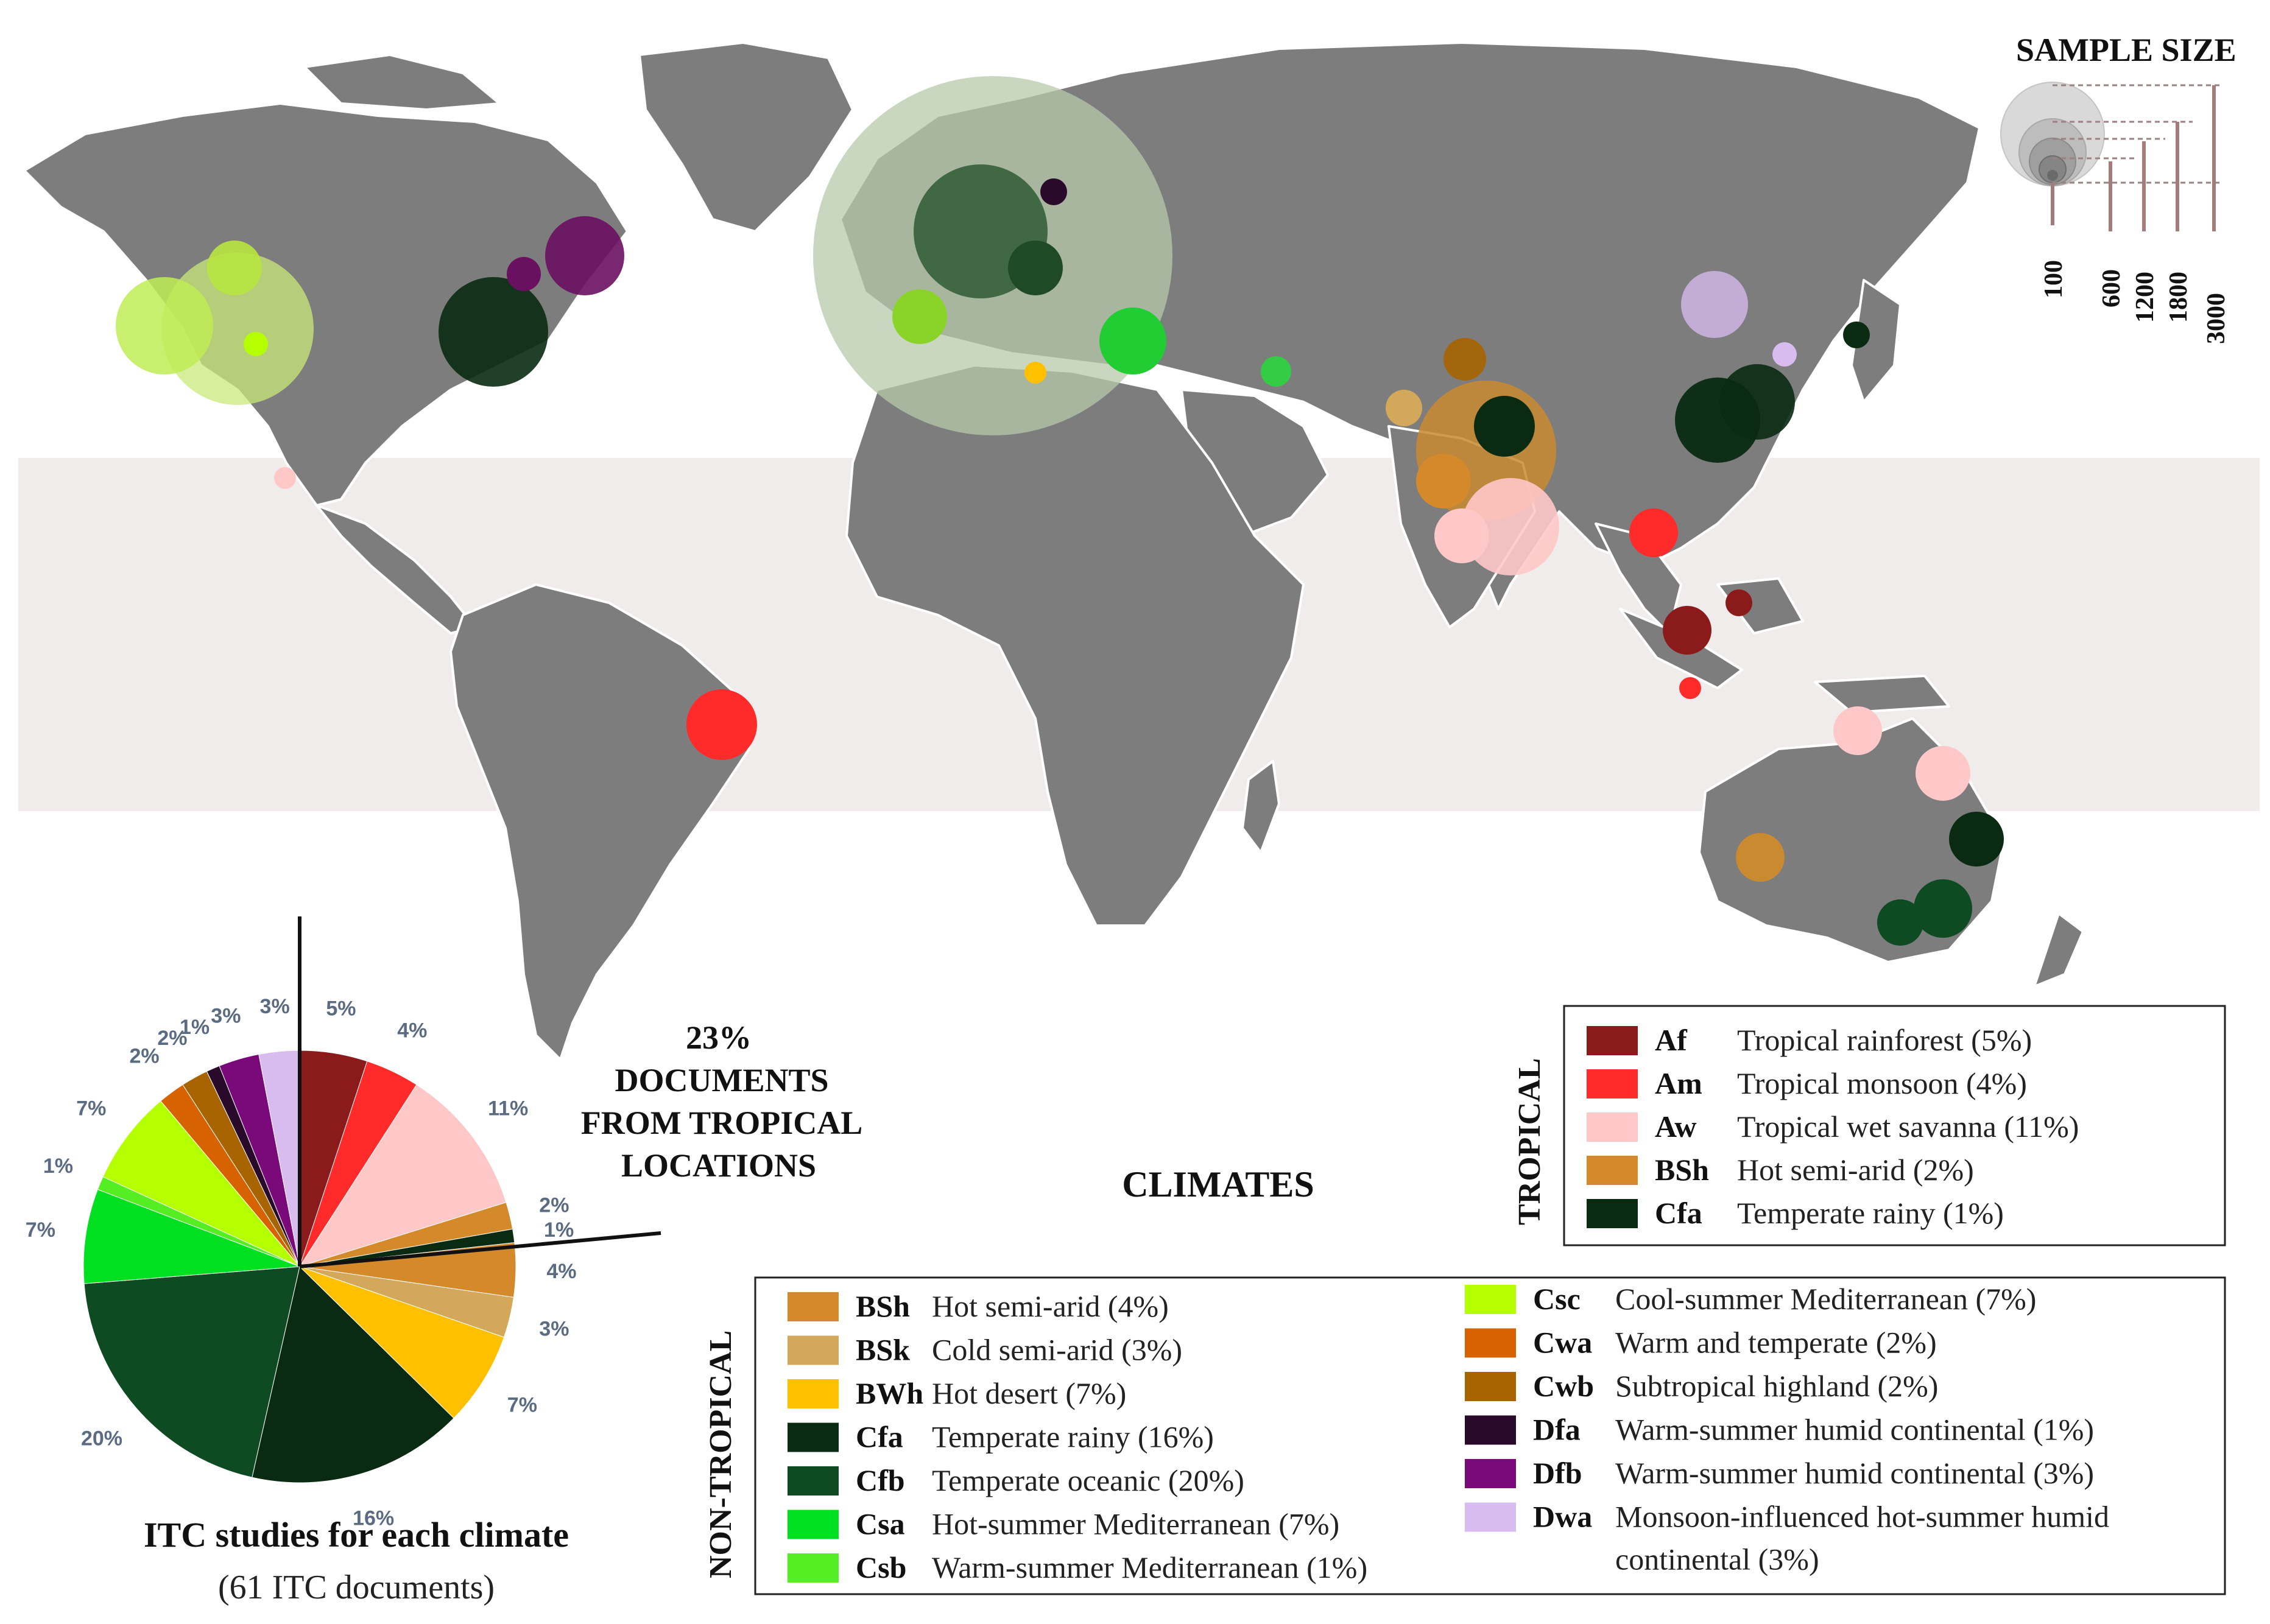 This screenshot has height=1624, width=2270. Describe the element at coordinates (600, 822) in the screenshot. I see `south-america` at that location.